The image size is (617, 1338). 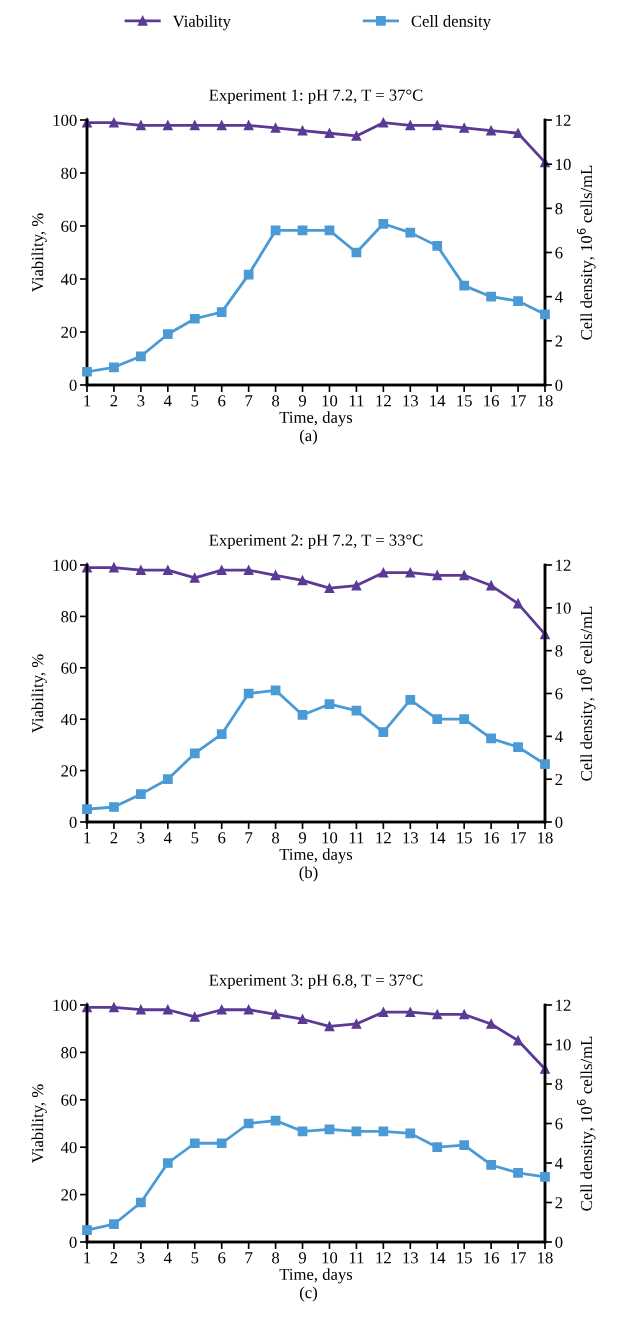 I want to click on chart-title: Experiment 2: pH 7.2, T = 33°C, so click(x=316, y=542).